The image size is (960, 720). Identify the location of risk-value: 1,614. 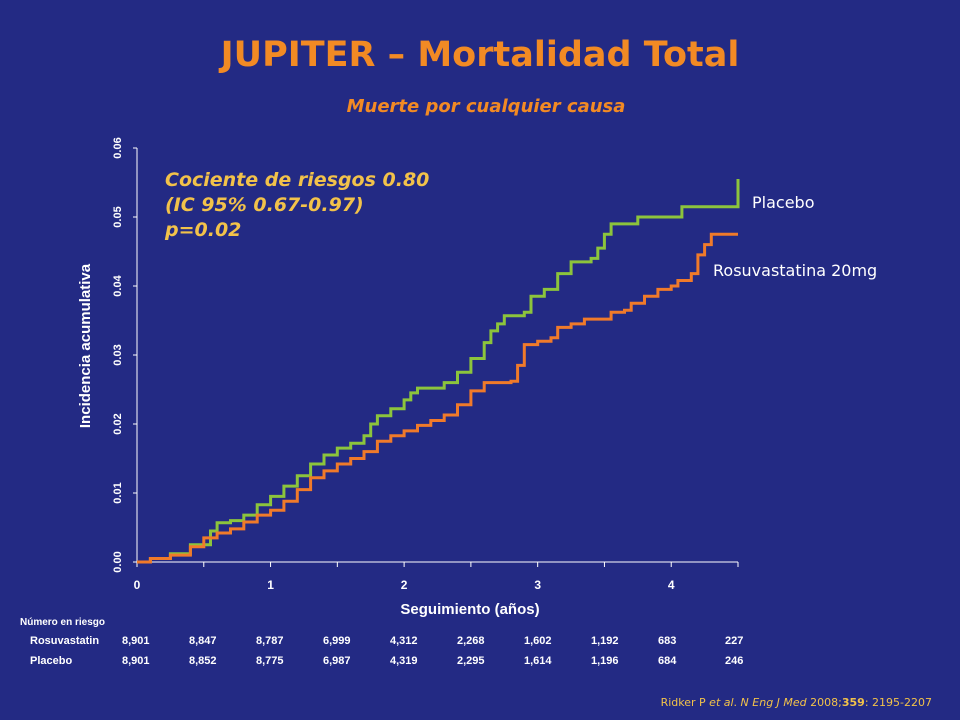
(538, 661).